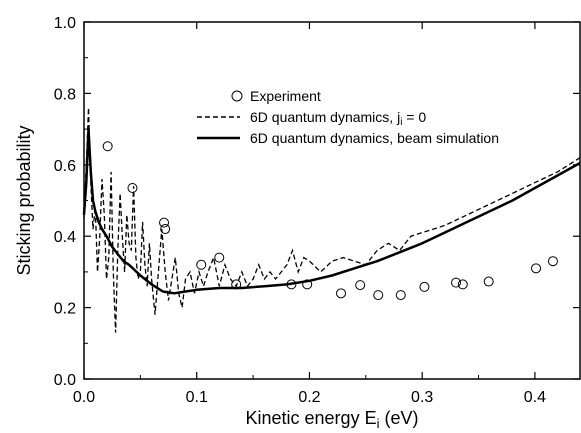  What do you see at coordinates (65, 309) in the screenshot?
I see `y-tick-label-1: 0.2` at bounding box center [65, 309].